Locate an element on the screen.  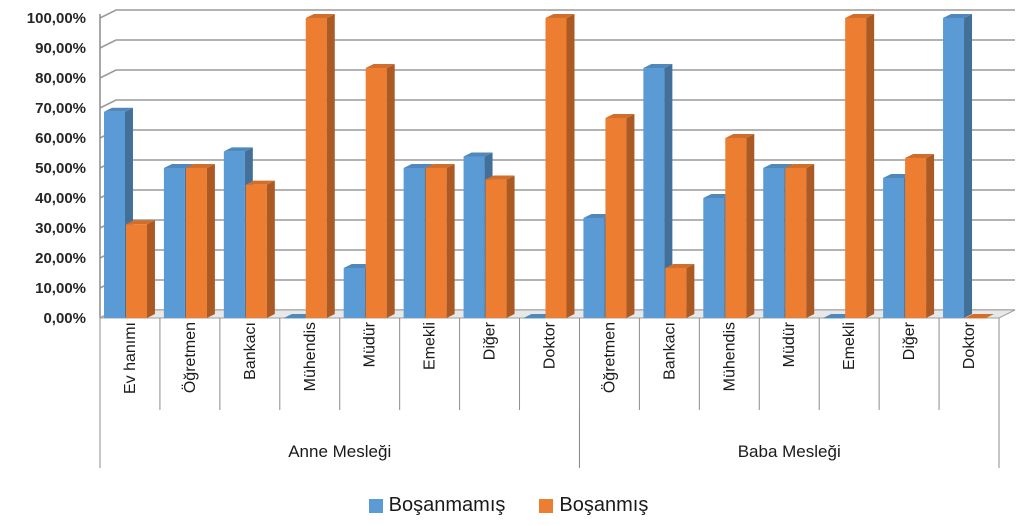
y-tick-label: 0,00% is located at coordinates (64, 318).